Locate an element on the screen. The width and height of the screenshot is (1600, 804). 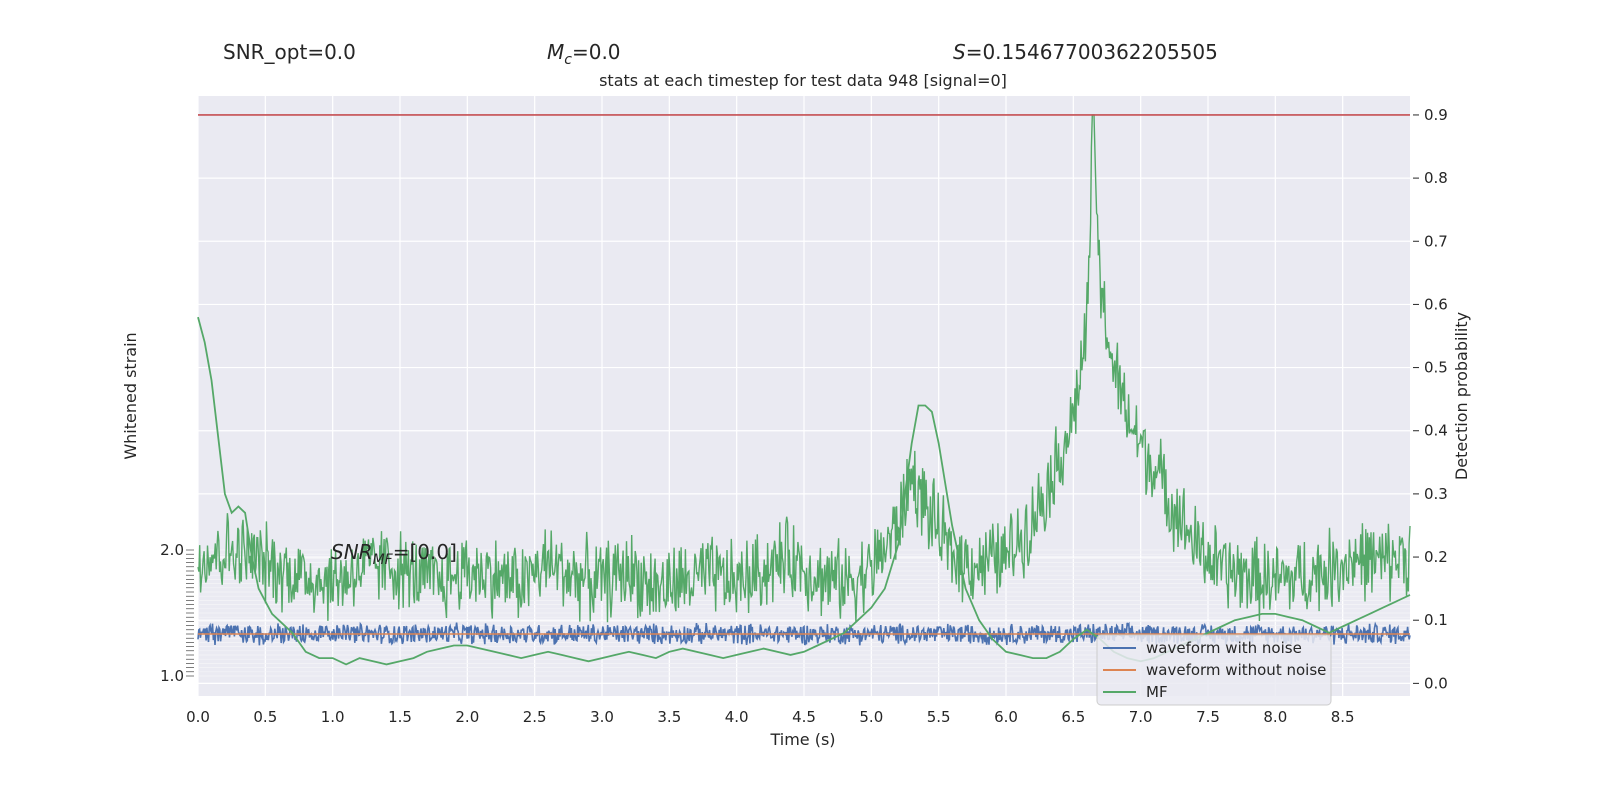
right-tick-label: 0.0 is located at coordinates (1436, 683).